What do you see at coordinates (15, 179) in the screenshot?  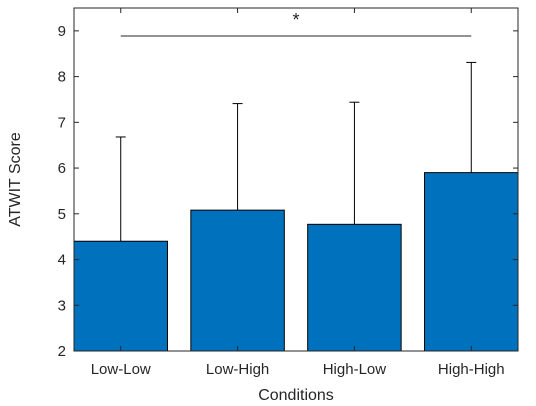 I see `y-axis-label: ATWIT Score` at bounding box center [15, 179].